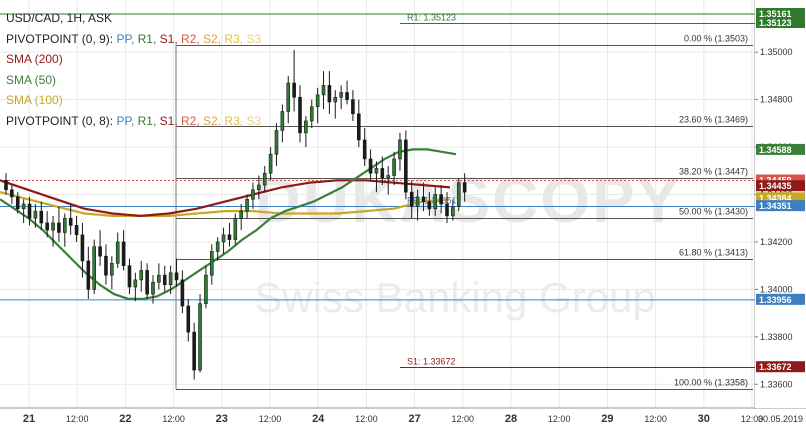 This screenshot has height=431, width=806. Describe the element at coordinates (776, 384) in the screenshot. I see `price-tick-label: 1.33600` at that location.